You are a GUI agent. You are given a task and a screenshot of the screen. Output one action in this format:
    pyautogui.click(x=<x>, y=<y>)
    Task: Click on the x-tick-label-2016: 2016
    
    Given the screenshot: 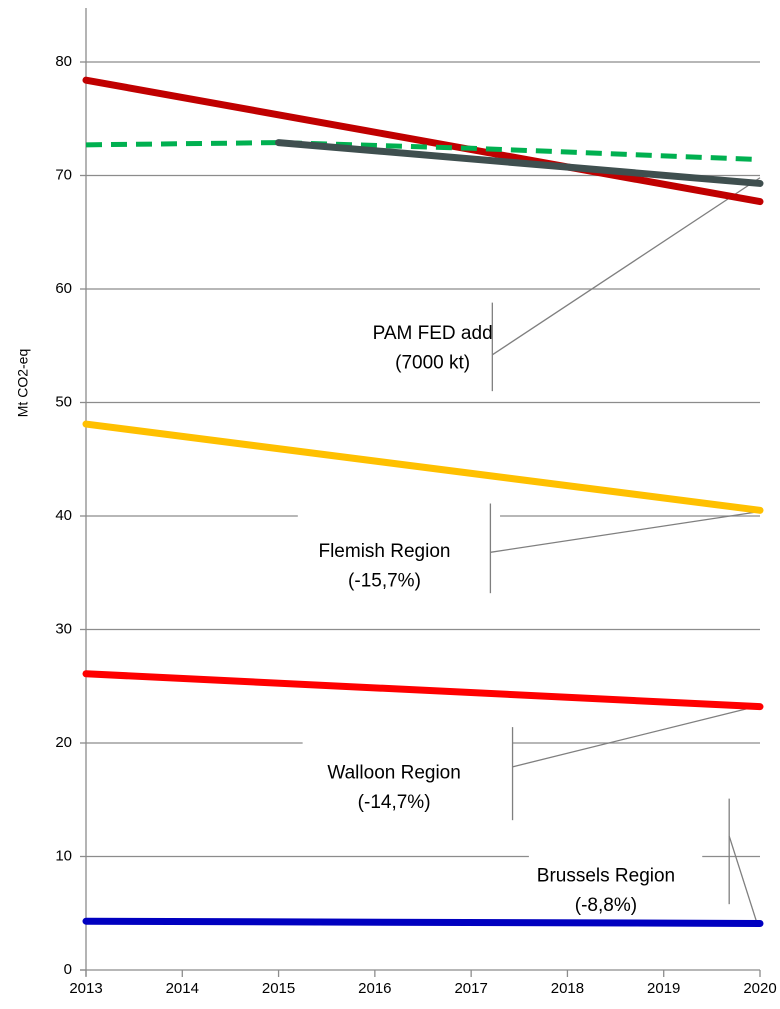 What is the action you would take?
    pyautogui.click(x=374, y=988)
    